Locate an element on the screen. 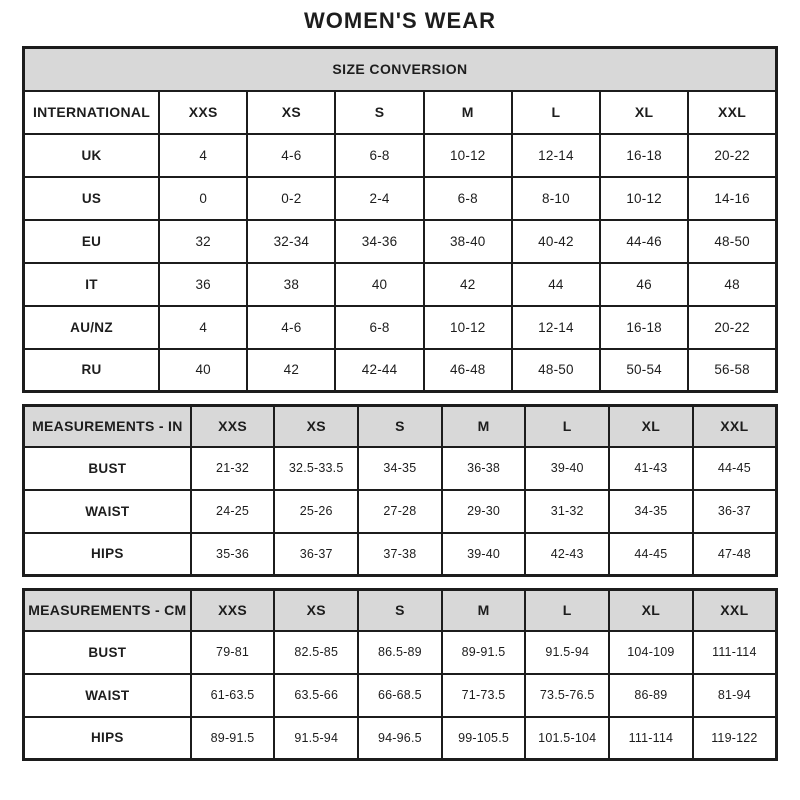 Image resolution: width=800 pixels, height=800 pixels. cell: 63.5-66 is located at coordinates (316, 695).